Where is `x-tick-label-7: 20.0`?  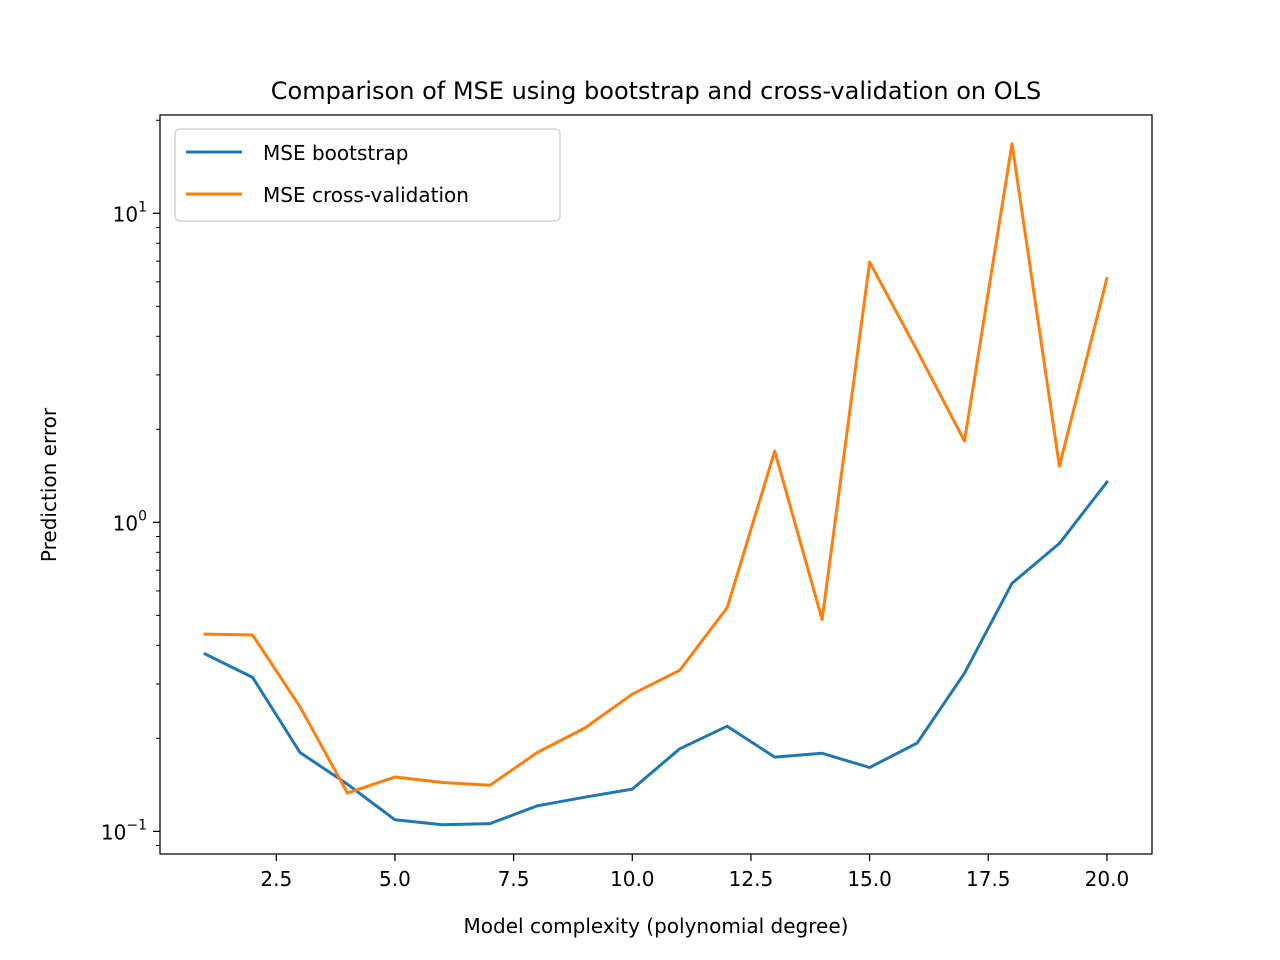 x-tick-label-7: 20.0 is located at coordinates (1107, 879).